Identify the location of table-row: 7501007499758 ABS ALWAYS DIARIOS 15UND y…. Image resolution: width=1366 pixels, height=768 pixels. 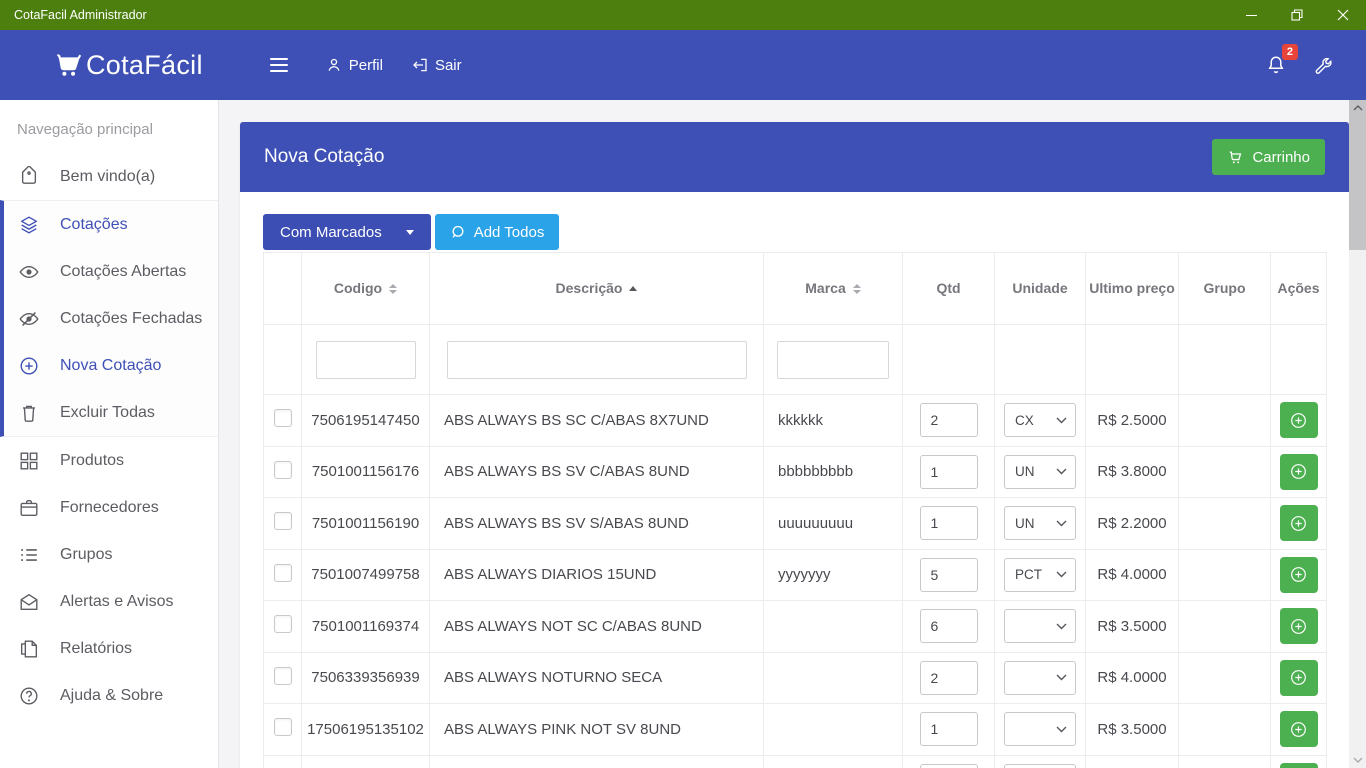
(795, 574).